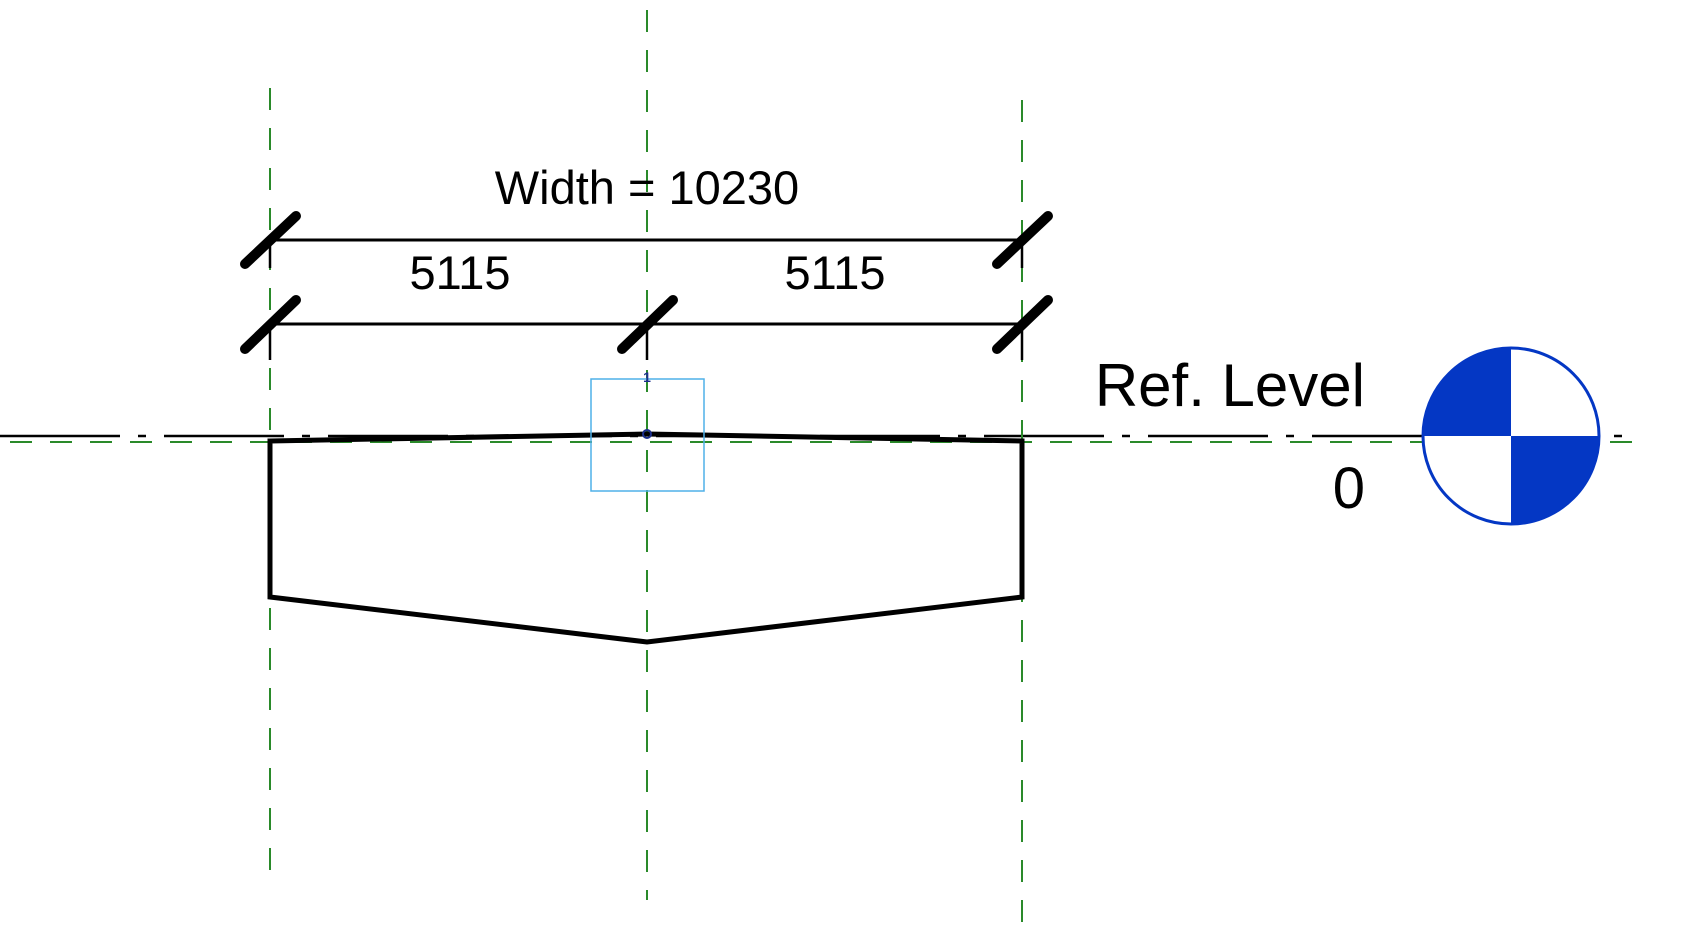  What do you see at coordinates (646, 538) in the screenshot?
I see `profile-shape` at bounding box center [646, 538].